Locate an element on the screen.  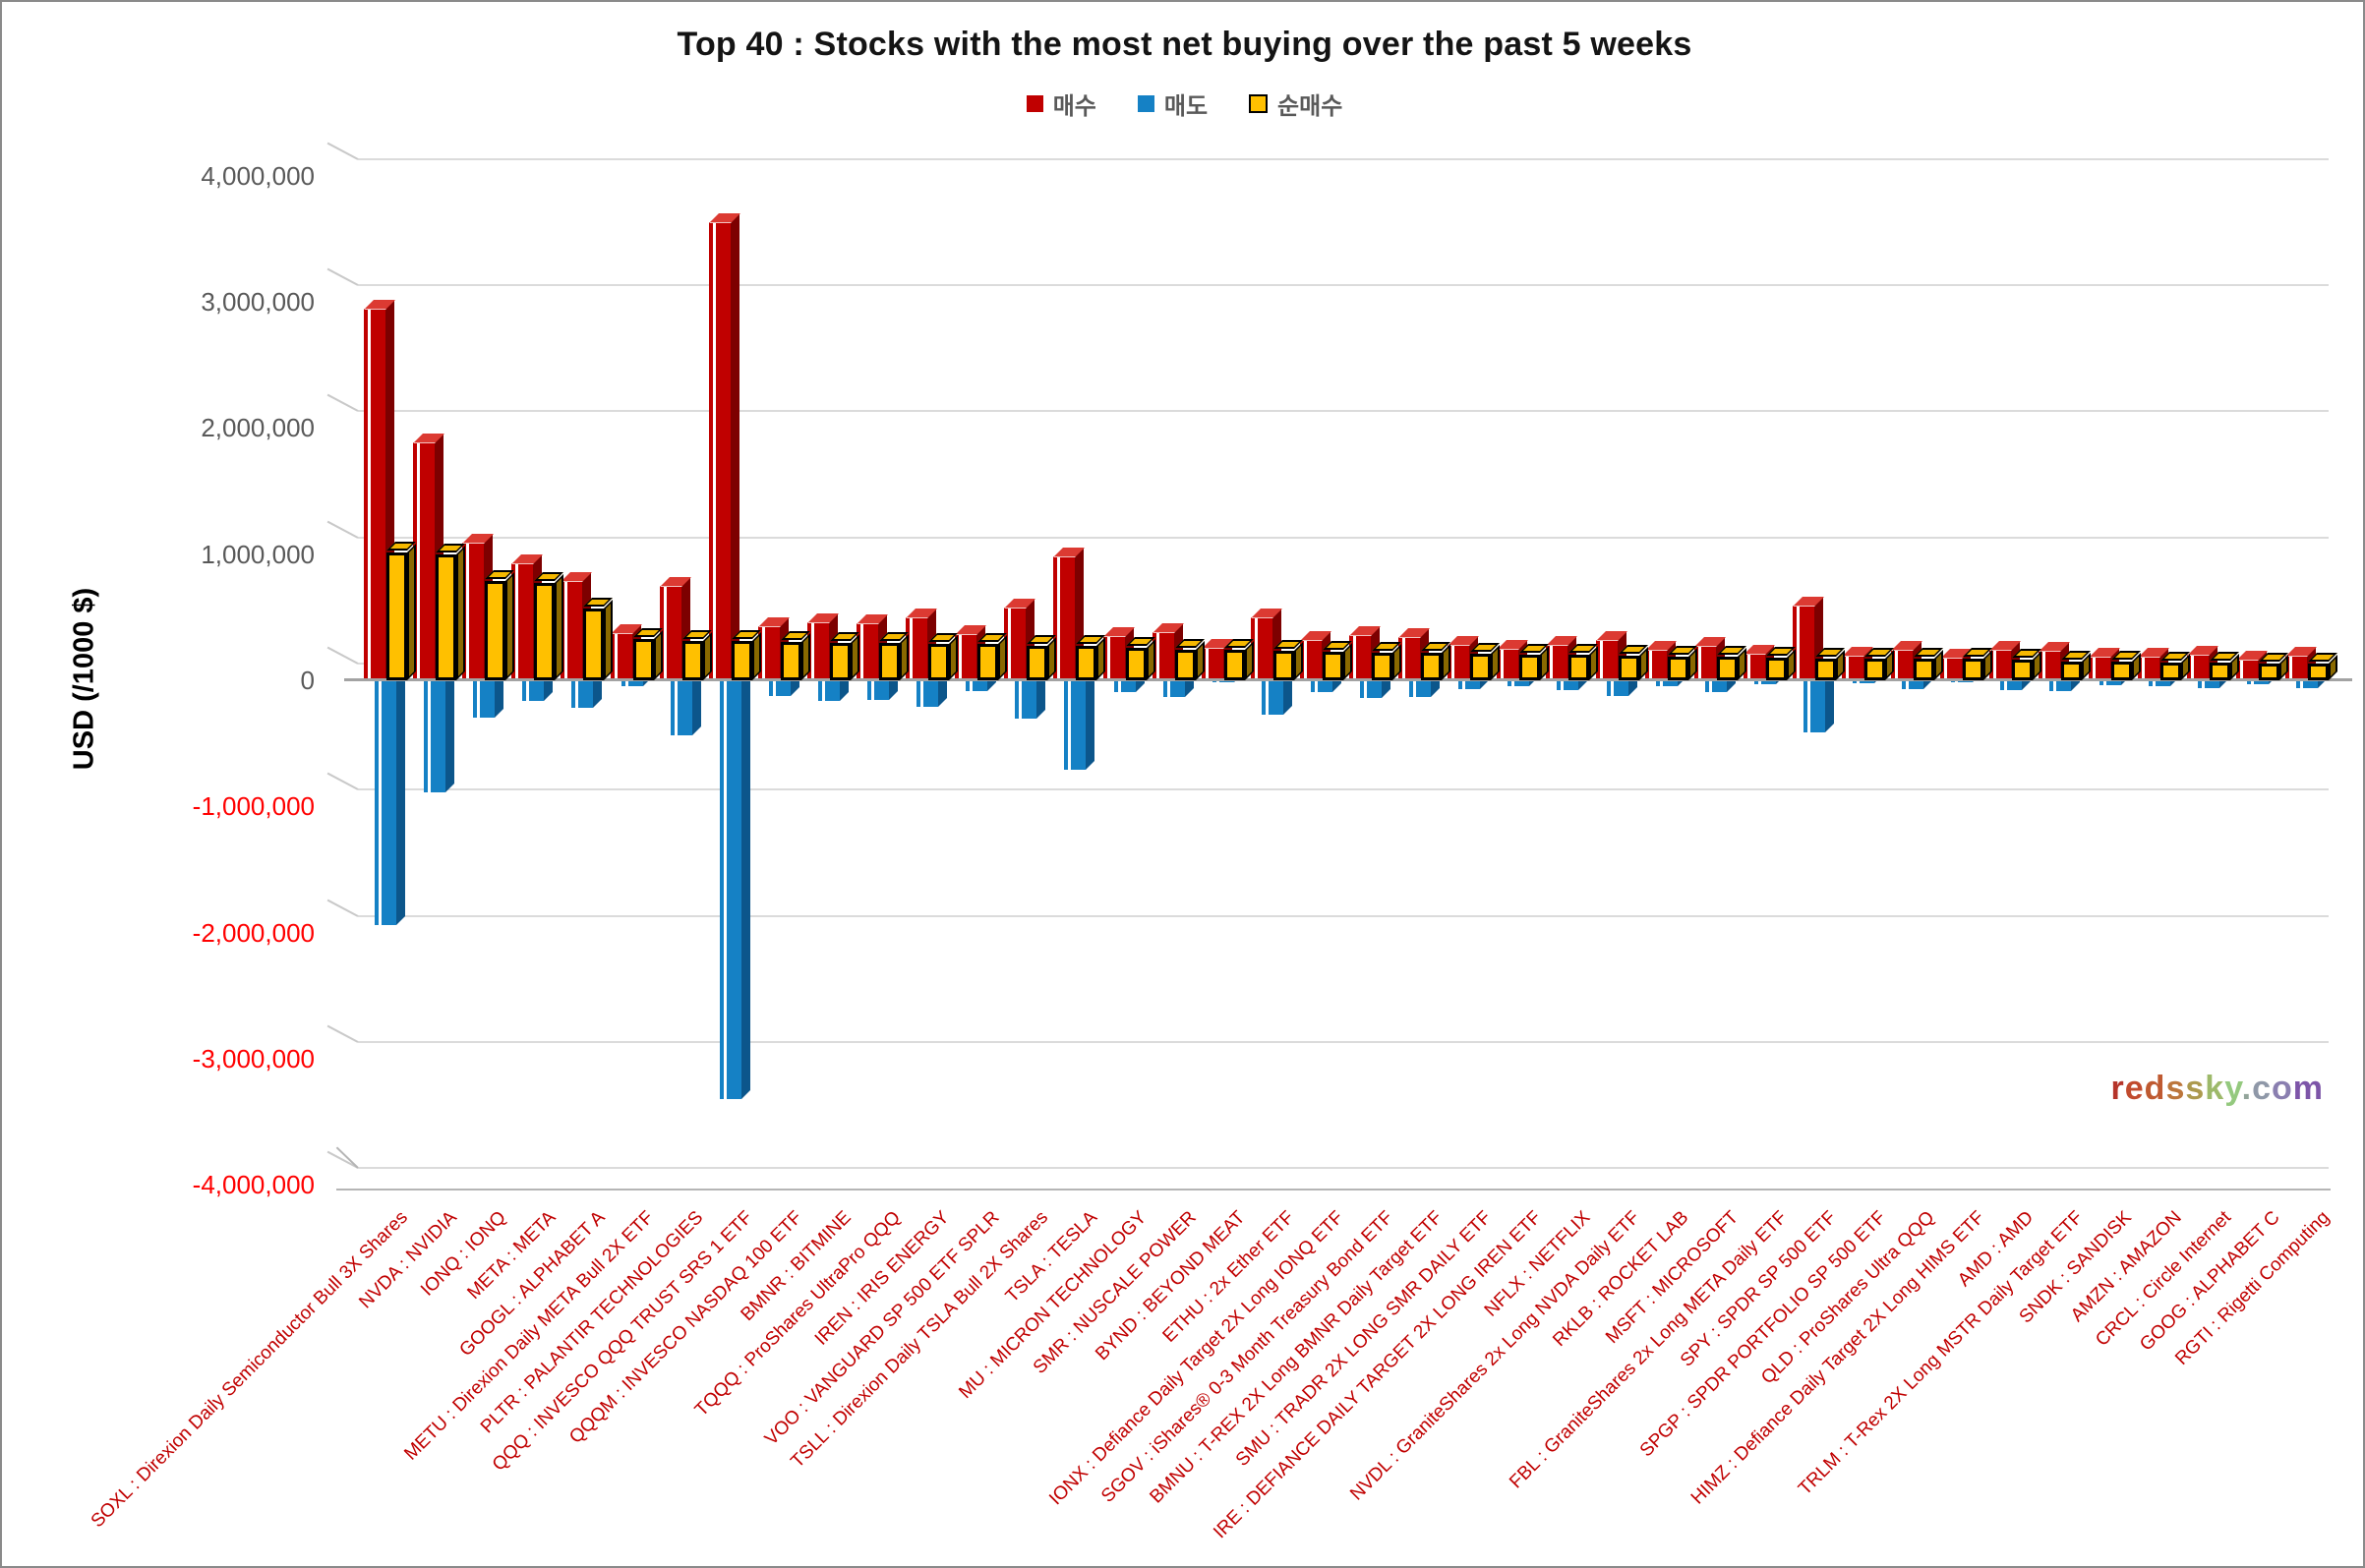
bar-net-ETHU is located at coordinates (1287, 660).